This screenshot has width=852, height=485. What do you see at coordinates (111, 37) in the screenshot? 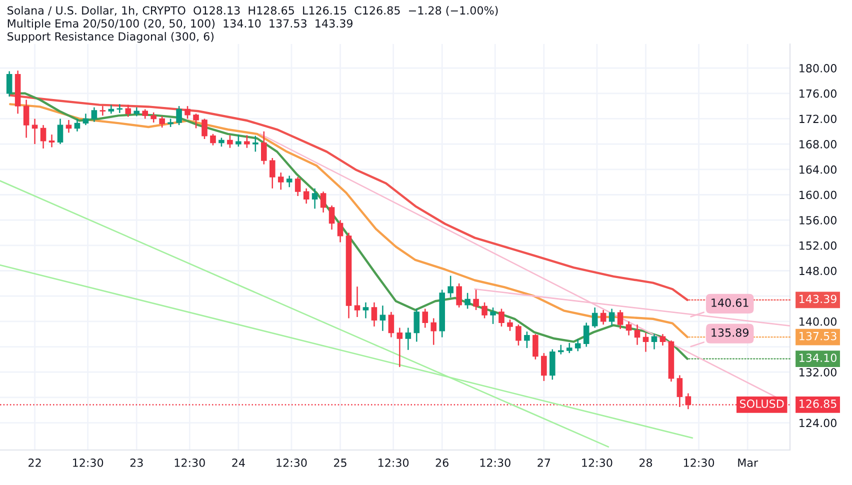
I see `text: Support Resistance Diagonal (300, 6)` at bounding box center [111, 37].